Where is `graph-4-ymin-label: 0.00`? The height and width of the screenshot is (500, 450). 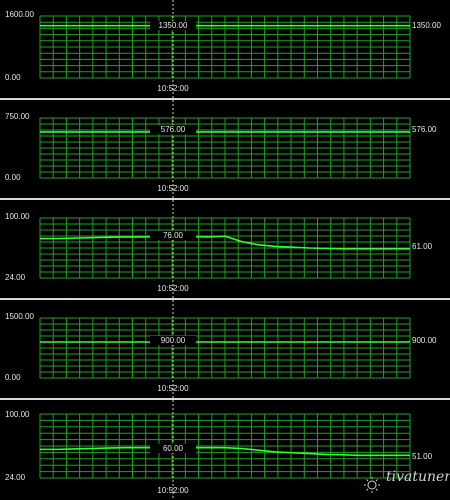 graph-4-ymin-label: 0.00 is located at coordinates (13, 377).